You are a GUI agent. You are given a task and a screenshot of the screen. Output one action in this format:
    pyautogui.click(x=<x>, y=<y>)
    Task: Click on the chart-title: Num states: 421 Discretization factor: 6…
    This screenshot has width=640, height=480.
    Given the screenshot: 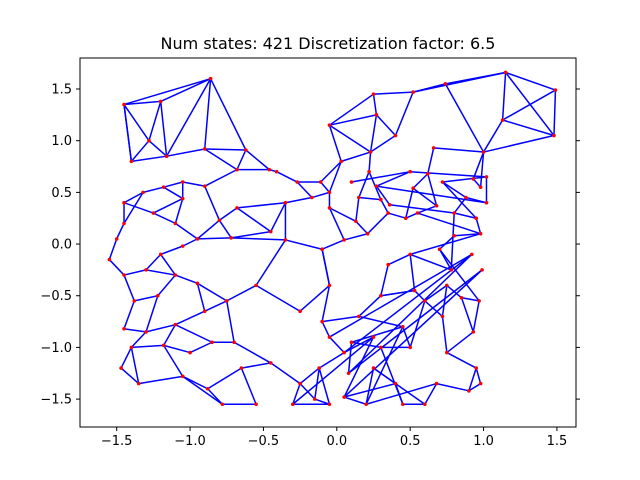 What is the action you would take?
    pyautogui.click(x=328, y=43)
    